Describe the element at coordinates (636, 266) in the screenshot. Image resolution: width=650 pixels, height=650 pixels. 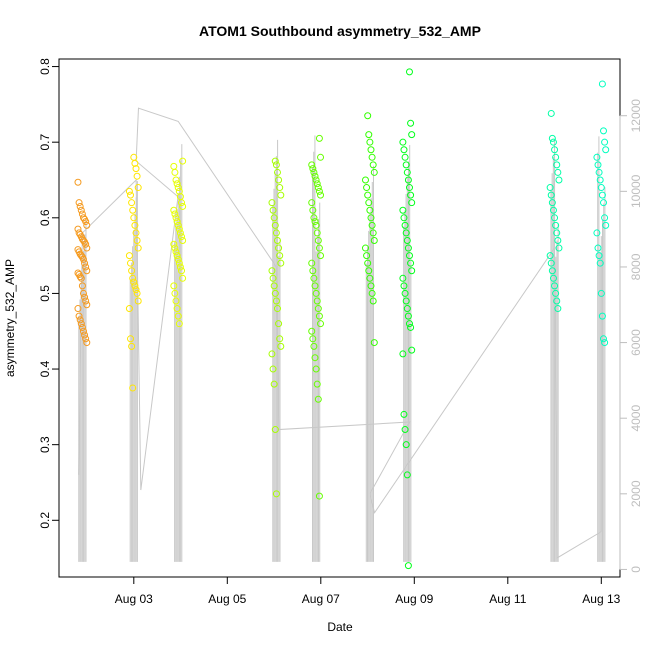
I see `y2-tick-label: 8000` at that location.